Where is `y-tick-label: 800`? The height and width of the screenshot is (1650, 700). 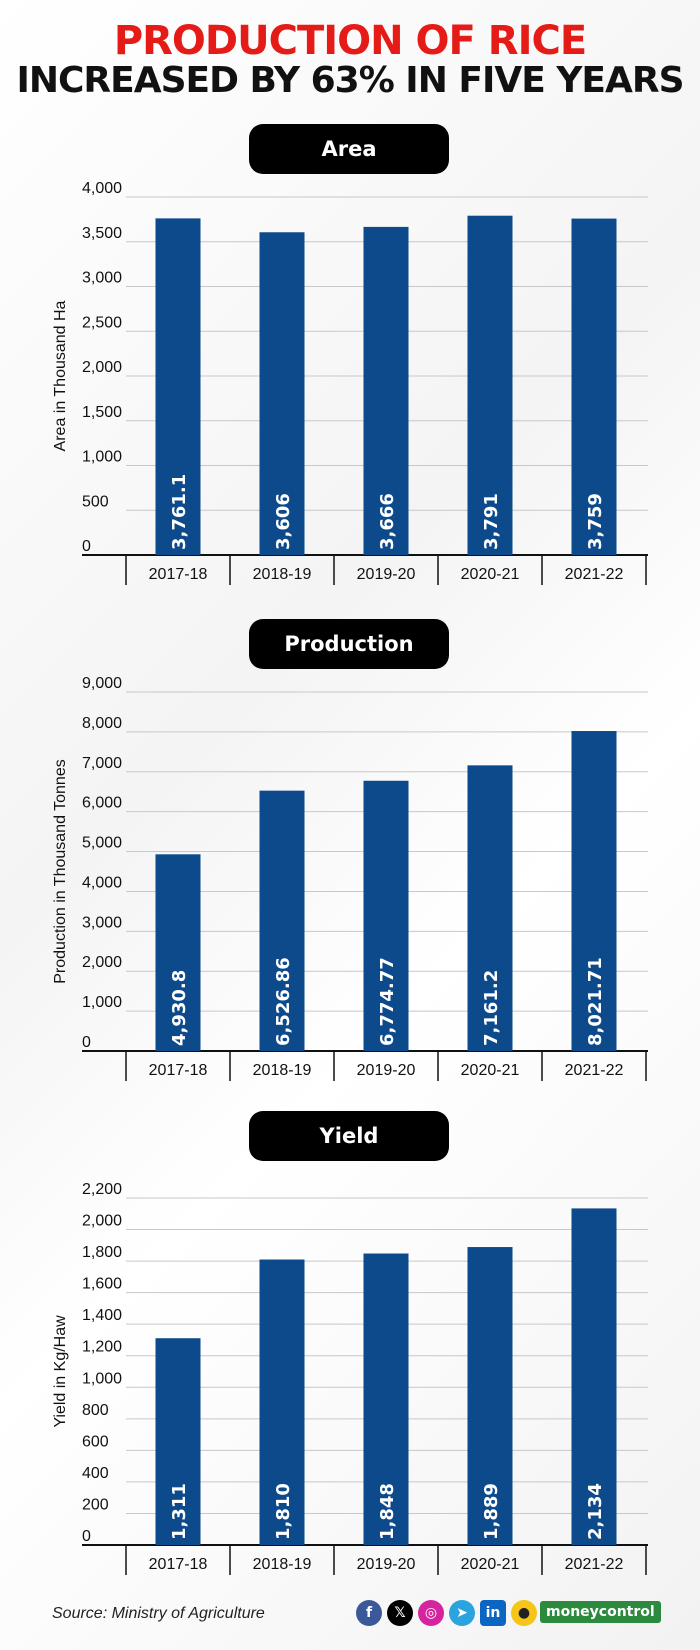 y-tick-label: 800 is located at coordinates (95, 1410).